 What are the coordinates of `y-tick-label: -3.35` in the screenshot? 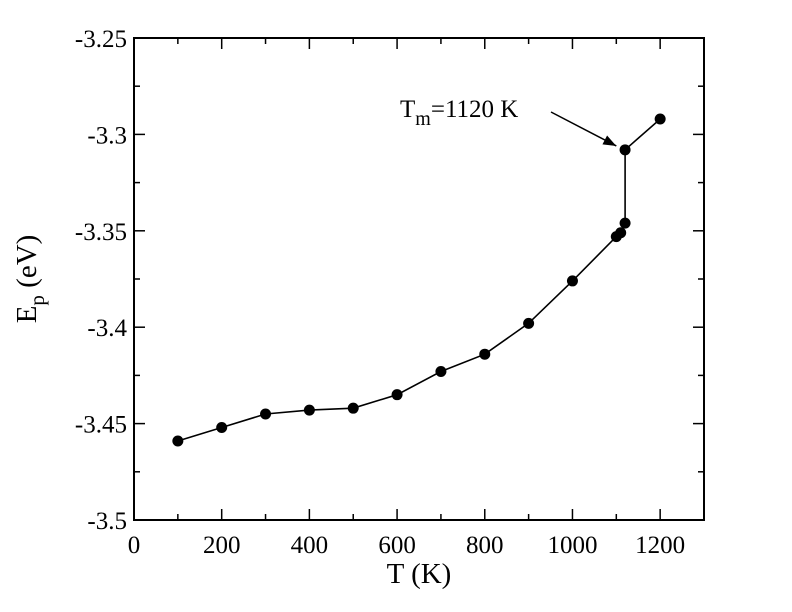 It's located at (101, 232).